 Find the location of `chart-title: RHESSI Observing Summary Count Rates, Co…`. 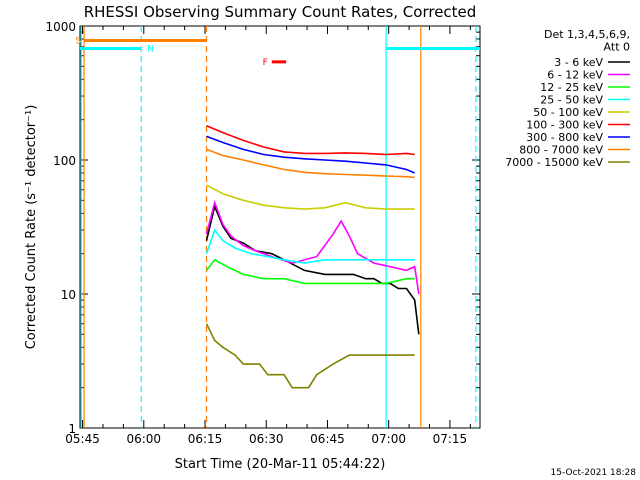

chart-title: RHESSI Observing Summary Count Rates, Co… is located at coordinates (280, 12).